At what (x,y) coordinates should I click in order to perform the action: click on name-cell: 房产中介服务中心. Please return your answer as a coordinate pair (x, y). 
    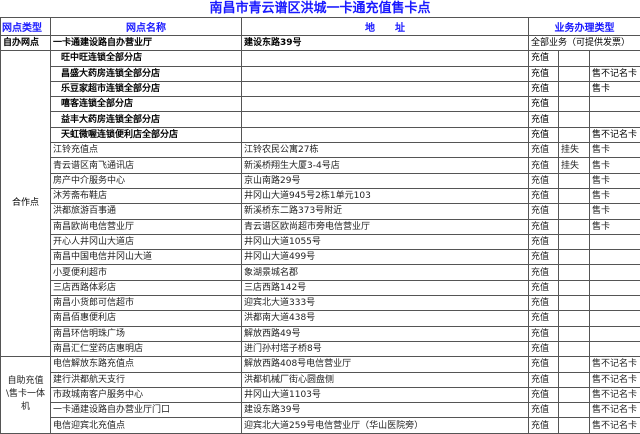
    Looking at the image, I should click on (146, 180).